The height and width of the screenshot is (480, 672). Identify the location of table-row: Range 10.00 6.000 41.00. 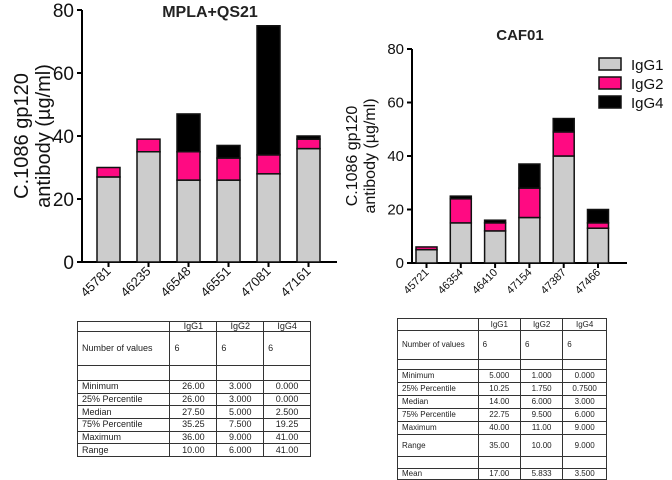
(193, 450).